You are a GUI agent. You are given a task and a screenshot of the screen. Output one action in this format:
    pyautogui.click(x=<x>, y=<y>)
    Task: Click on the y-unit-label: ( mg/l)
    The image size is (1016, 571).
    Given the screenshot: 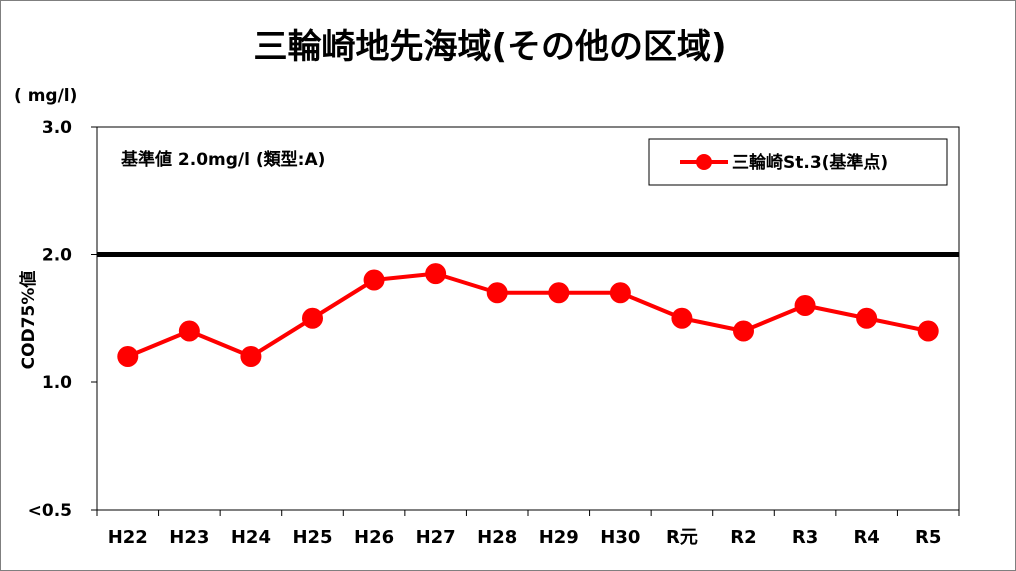 What is the action you would take?
    pyautogui.click(x=45, y=96)
    